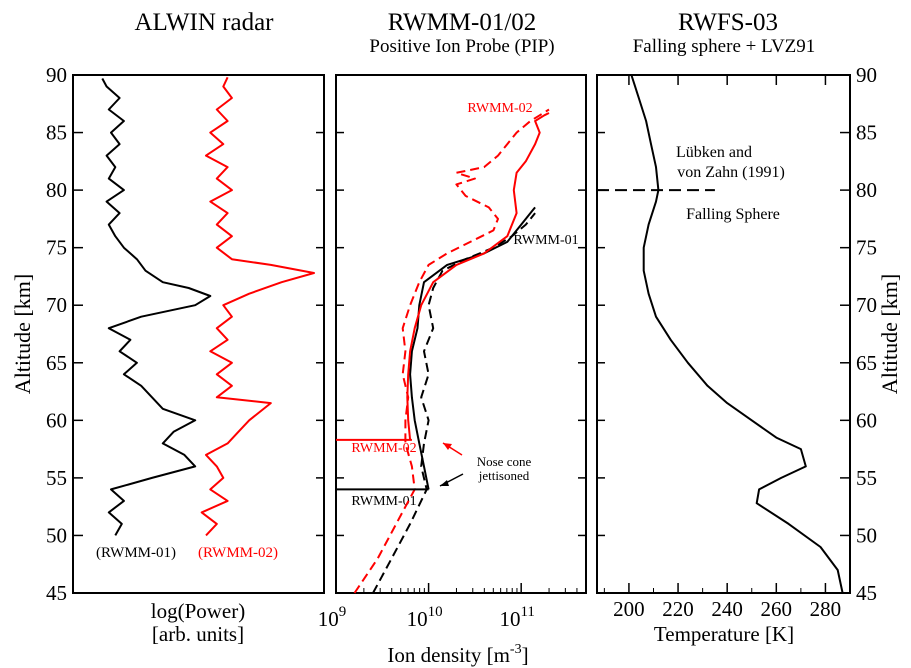 The width and height of the screenshot is (911, 668). What do you see at coordinates (866, 133) in the screenshot?
I see `panel3-ytick-label: 85` at bounding box center [866, 133].